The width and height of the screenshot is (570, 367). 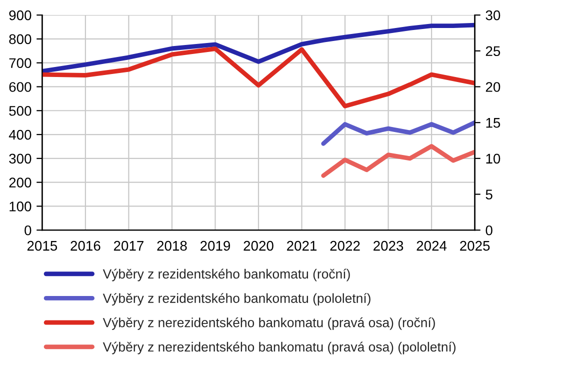 What do you see at coordinates (20, 63) in the screenshot?
I see `y-tick-label: 700` at bounding box center [20, 63].